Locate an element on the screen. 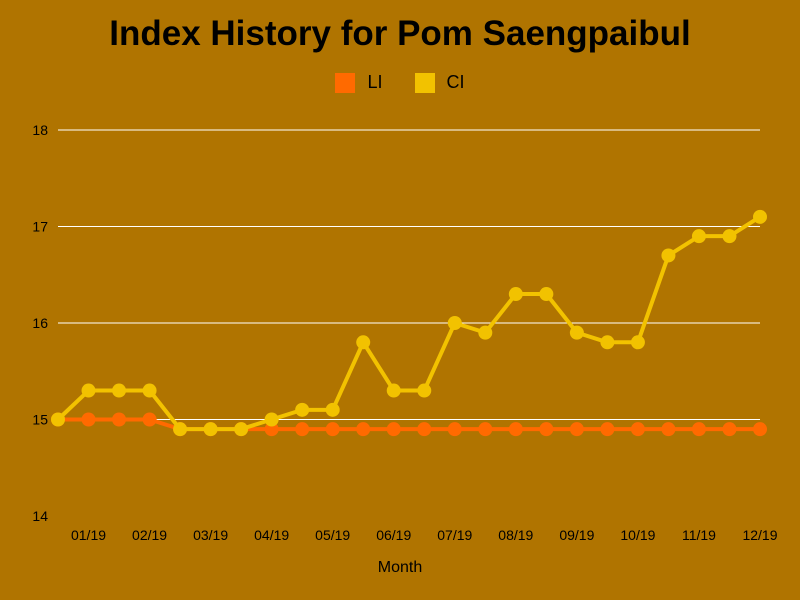 This screenshot has width=800, height=600. x-axis-title: Month is located at coordinates (400, 567).